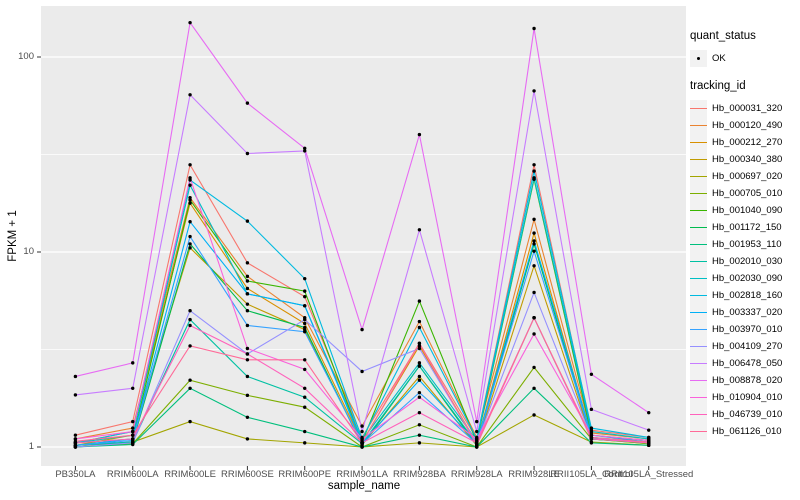 This screenshot has width=800, height=500. I want to click on legend-item-Hb_003970_010: Hb_003970_010, so click(736, 329).